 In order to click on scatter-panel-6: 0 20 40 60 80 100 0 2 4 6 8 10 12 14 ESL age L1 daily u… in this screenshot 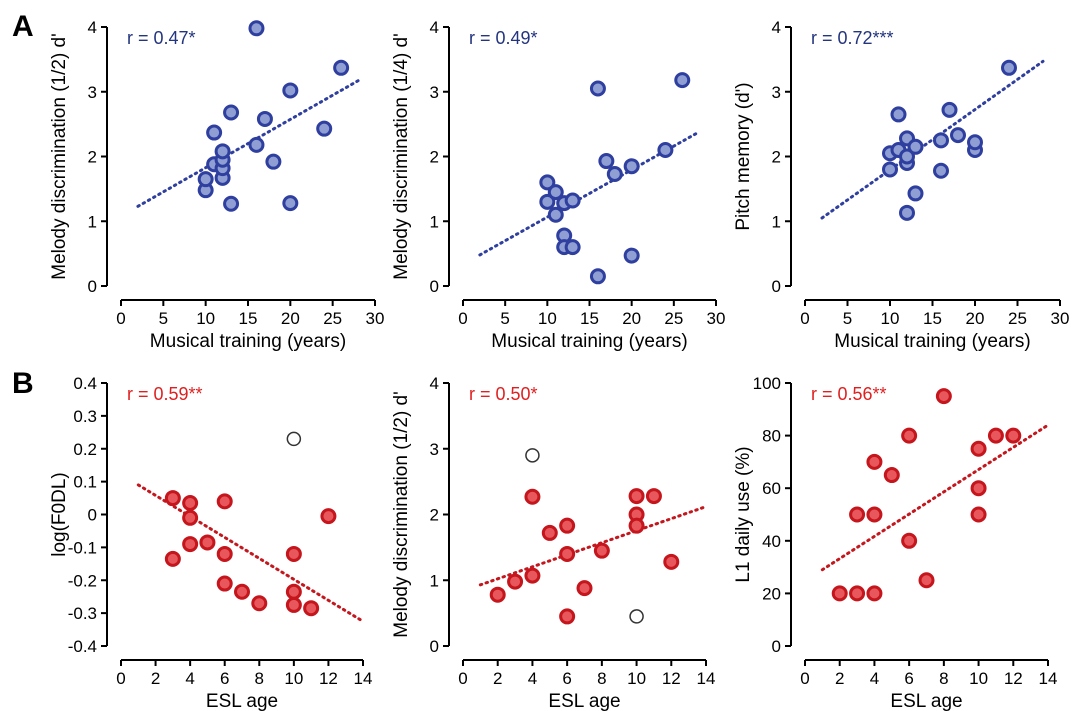, I will do `click(895, 542)`.